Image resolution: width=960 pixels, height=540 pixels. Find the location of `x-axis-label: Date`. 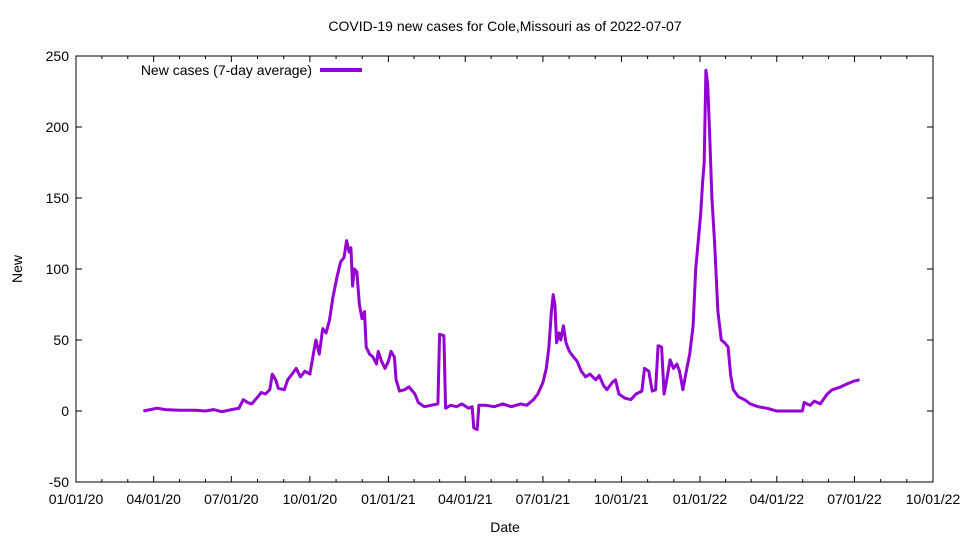

x-axis-label: Date is located at coordinates (505, 527).